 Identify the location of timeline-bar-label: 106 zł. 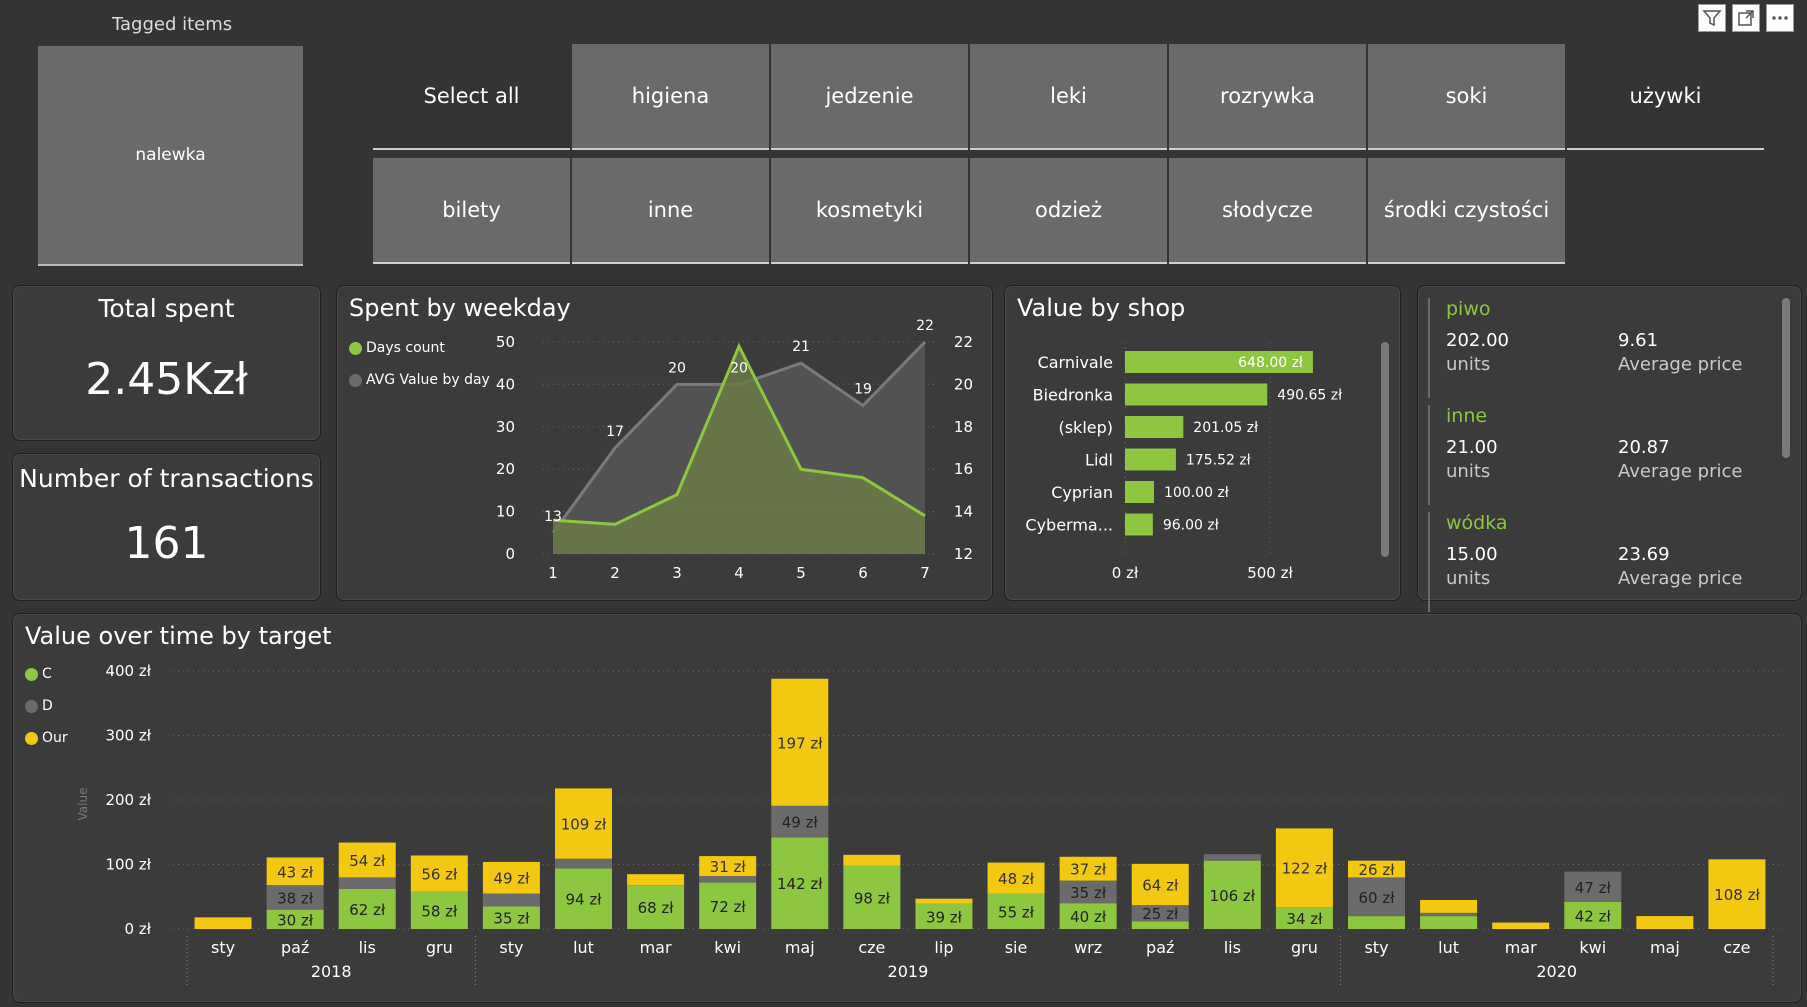
(1233, 896).